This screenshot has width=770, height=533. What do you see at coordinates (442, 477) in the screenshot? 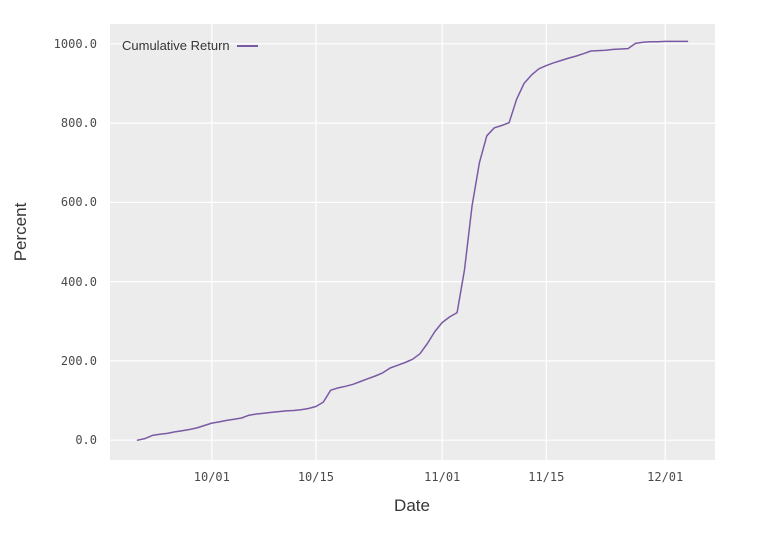
I see `x-tick-label: 11/01` at bounding box center [442, 477].